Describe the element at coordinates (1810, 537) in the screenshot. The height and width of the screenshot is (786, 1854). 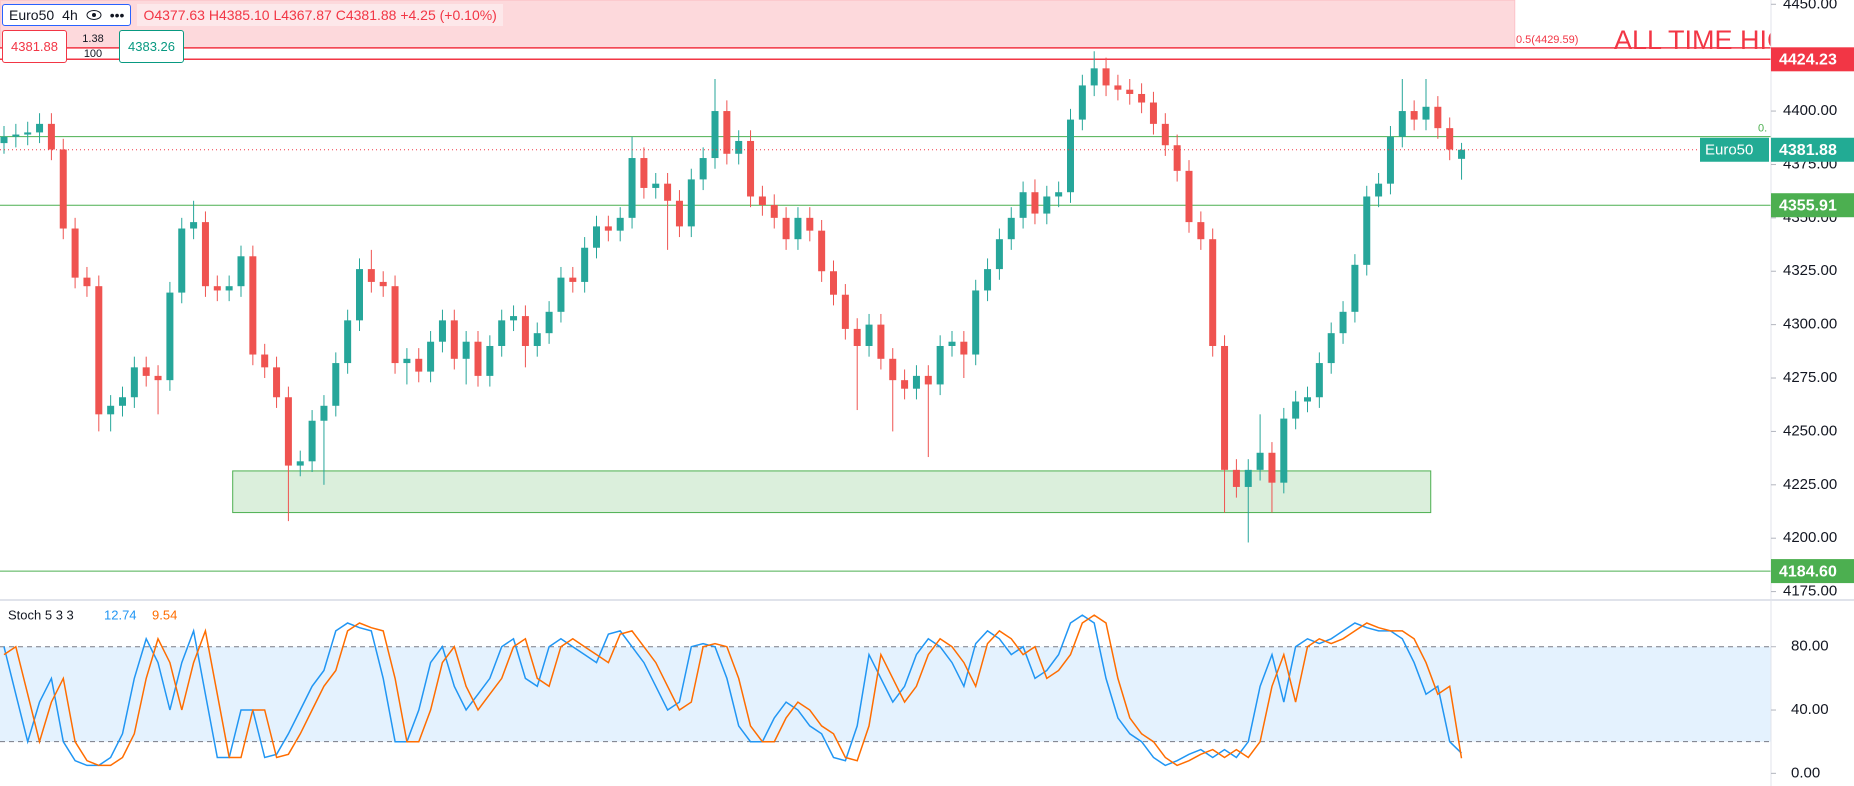
I see `y-tick-label: 4200.00` at that location.